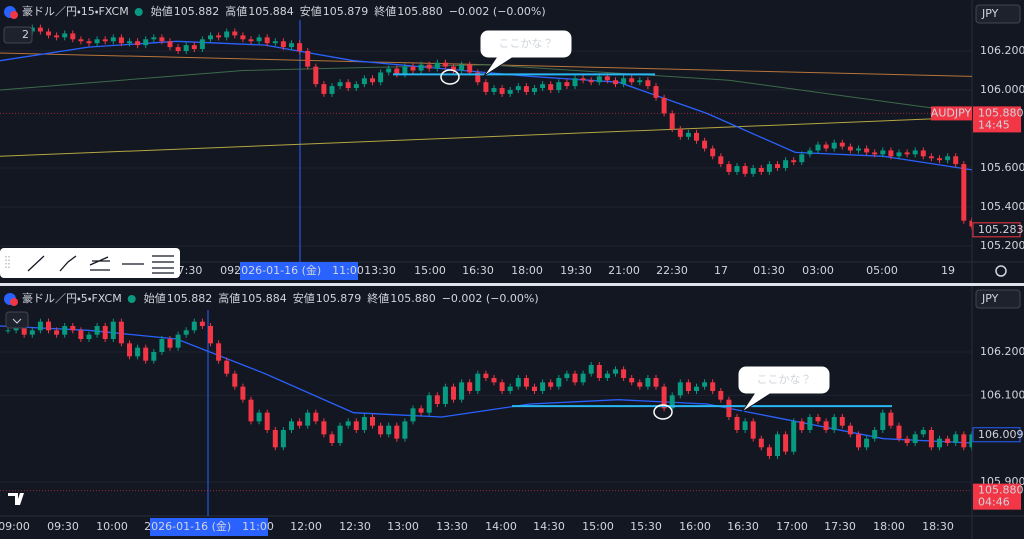 Image resolution: width=1024 pixels, height=539 pixels. Describe the element at coordinates (311, 11) in the screenshot. I see `ohlc-label: 安値` at that location.